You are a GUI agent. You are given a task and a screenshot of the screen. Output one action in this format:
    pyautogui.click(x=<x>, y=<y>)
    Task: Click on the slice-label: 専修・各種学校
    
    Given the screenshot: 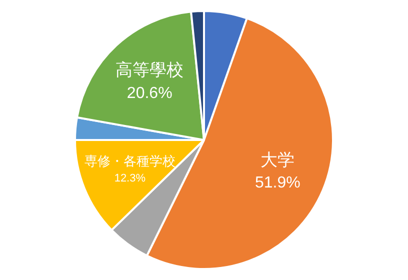 What is the action you would take?
    pyautogui.click(x=130, y=162)
    